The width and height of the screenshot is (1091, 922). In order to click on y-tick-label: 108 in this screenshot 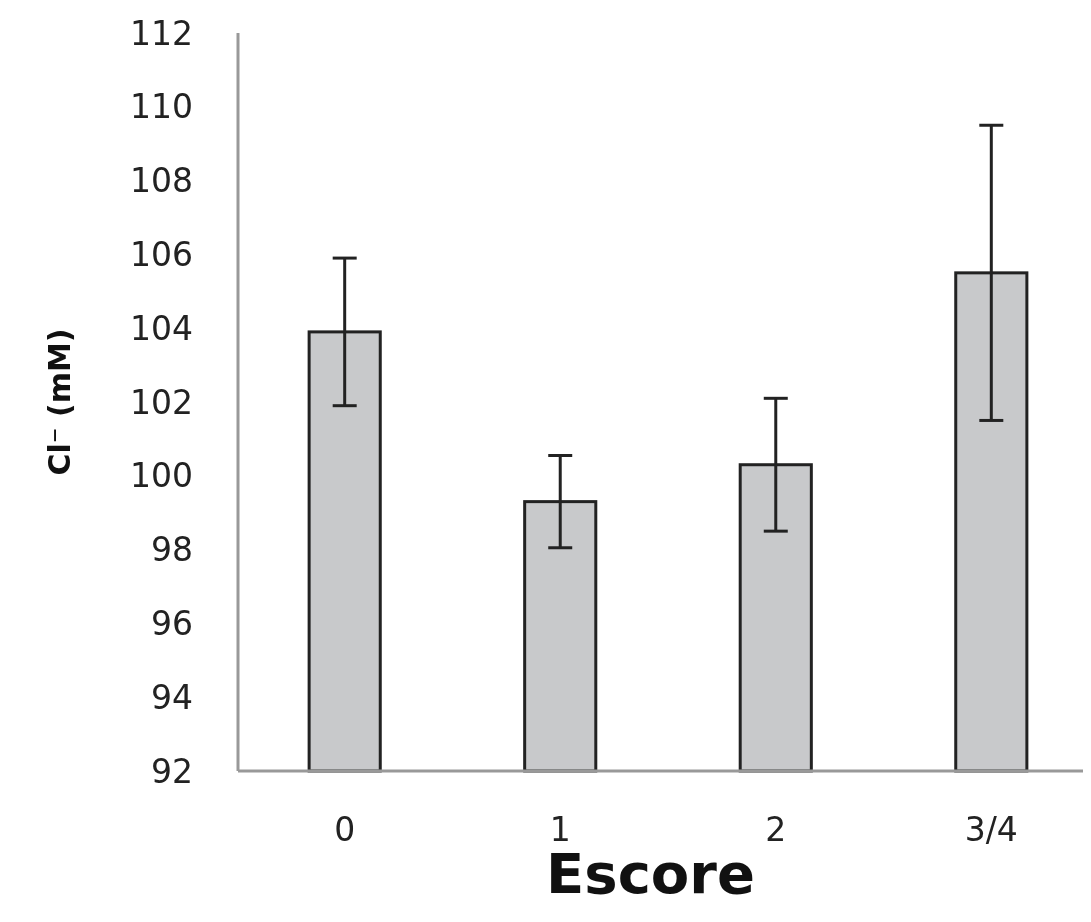, I will do `click(161, 181)`.